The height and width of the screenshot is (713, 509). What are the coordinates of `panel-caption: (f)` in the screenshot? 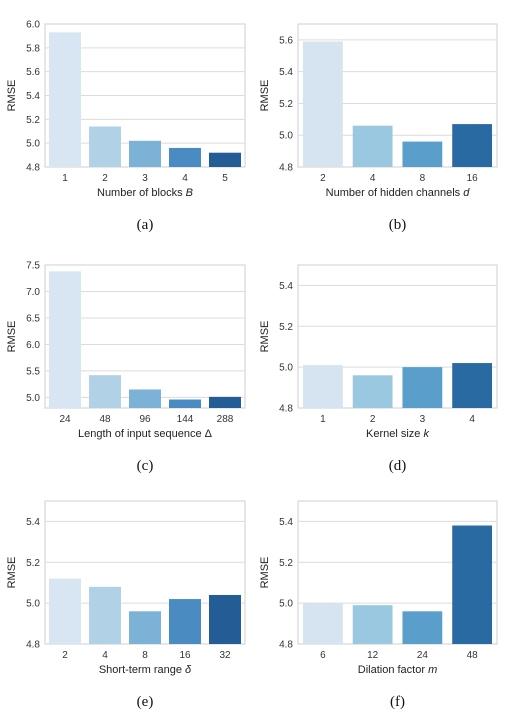 It's located at (397, 702).